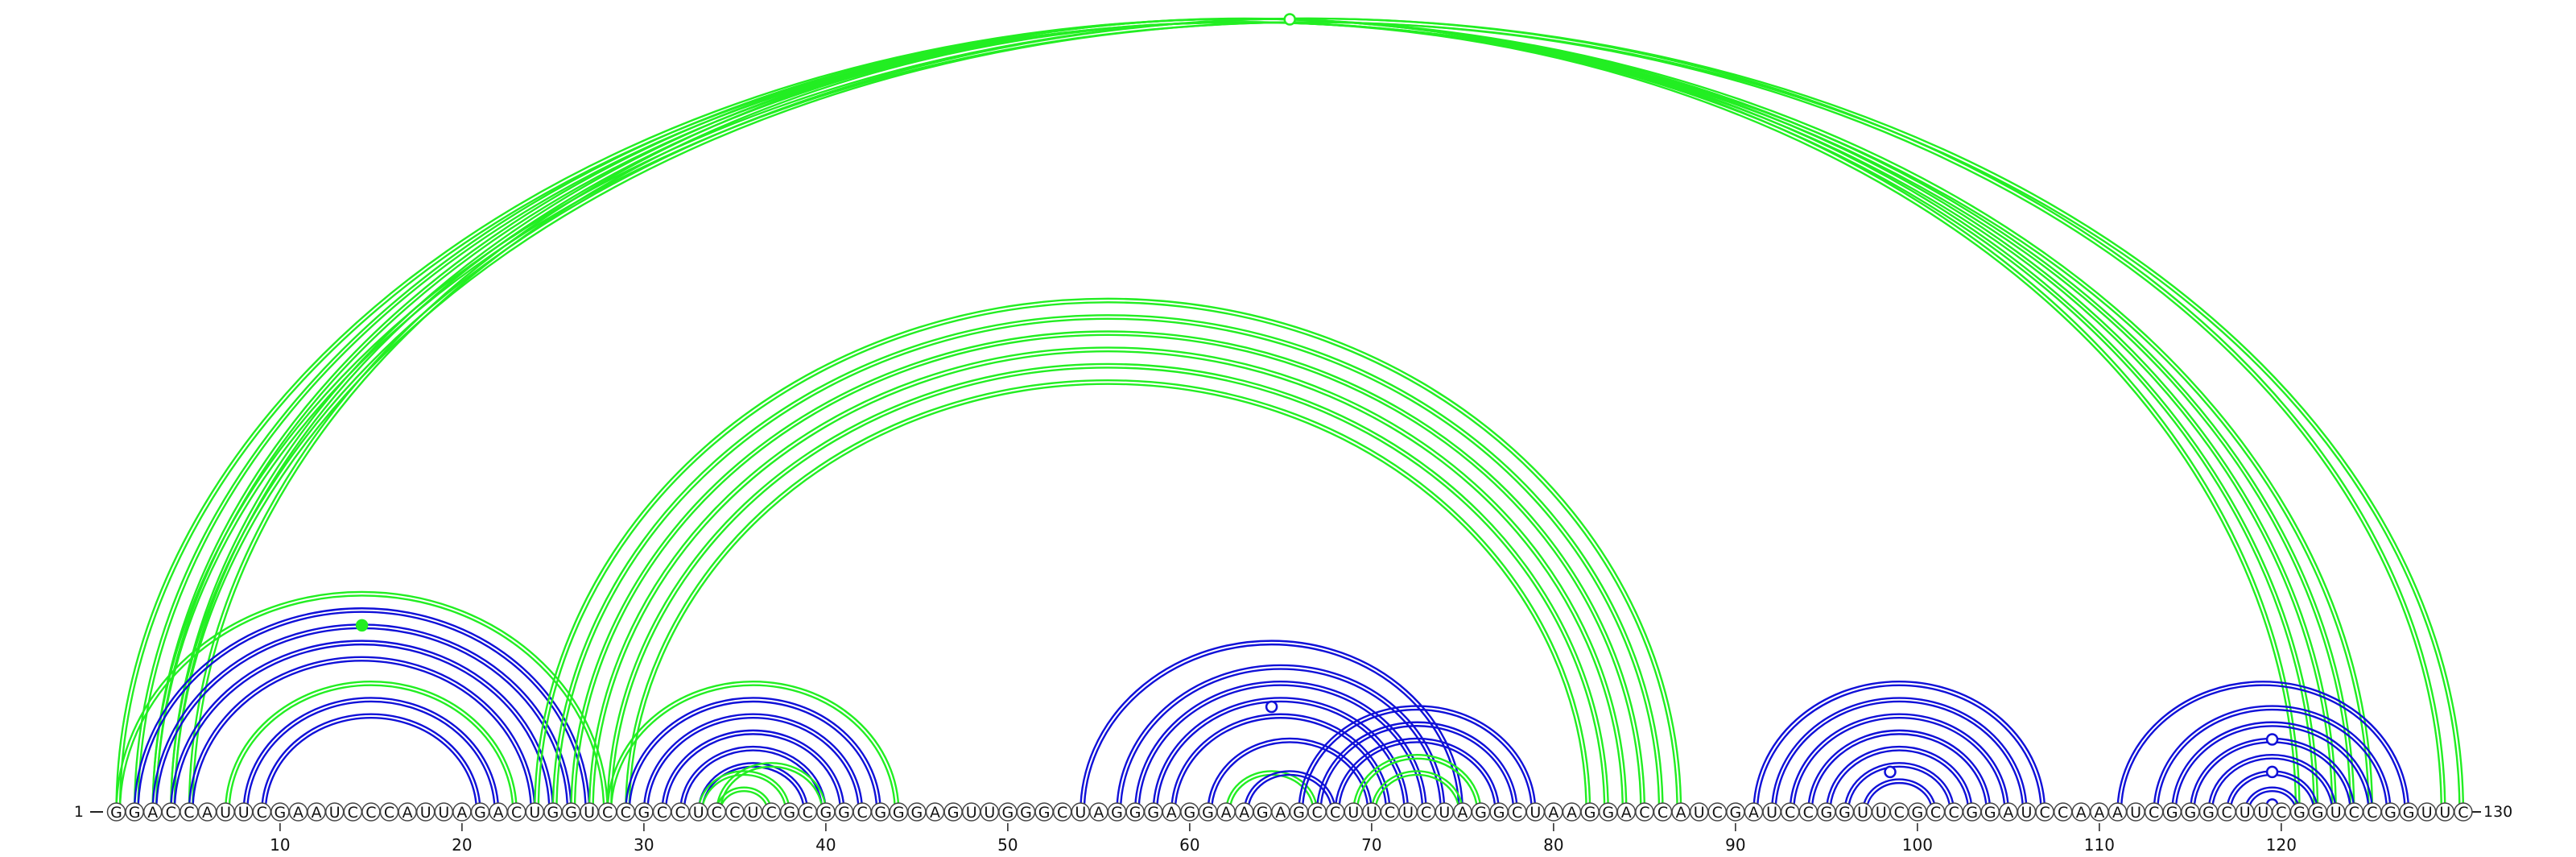 Image resolution: width=2576 pixels, height=857 pixels. I want to click on nucleotide-121: G, so click(2299, 812).